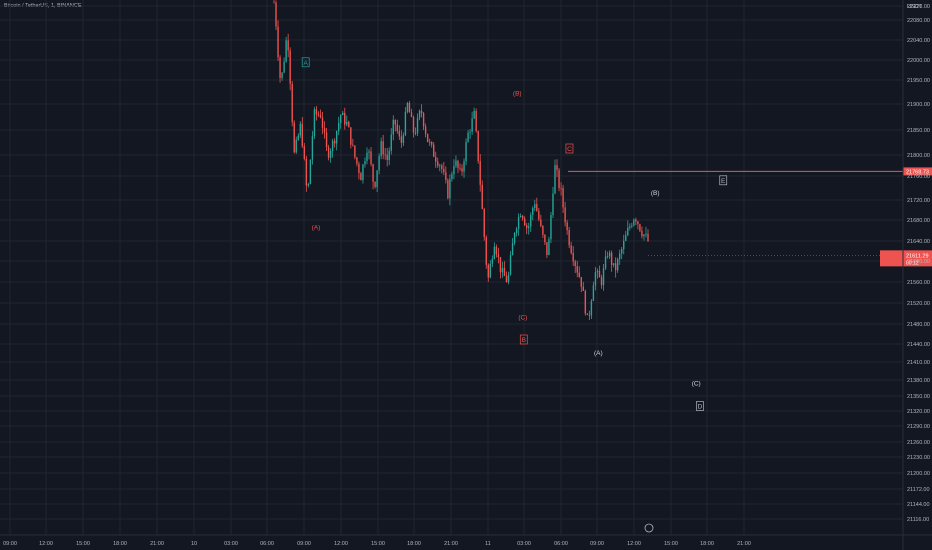  I want to click on current-price-box, so click(906, 258).